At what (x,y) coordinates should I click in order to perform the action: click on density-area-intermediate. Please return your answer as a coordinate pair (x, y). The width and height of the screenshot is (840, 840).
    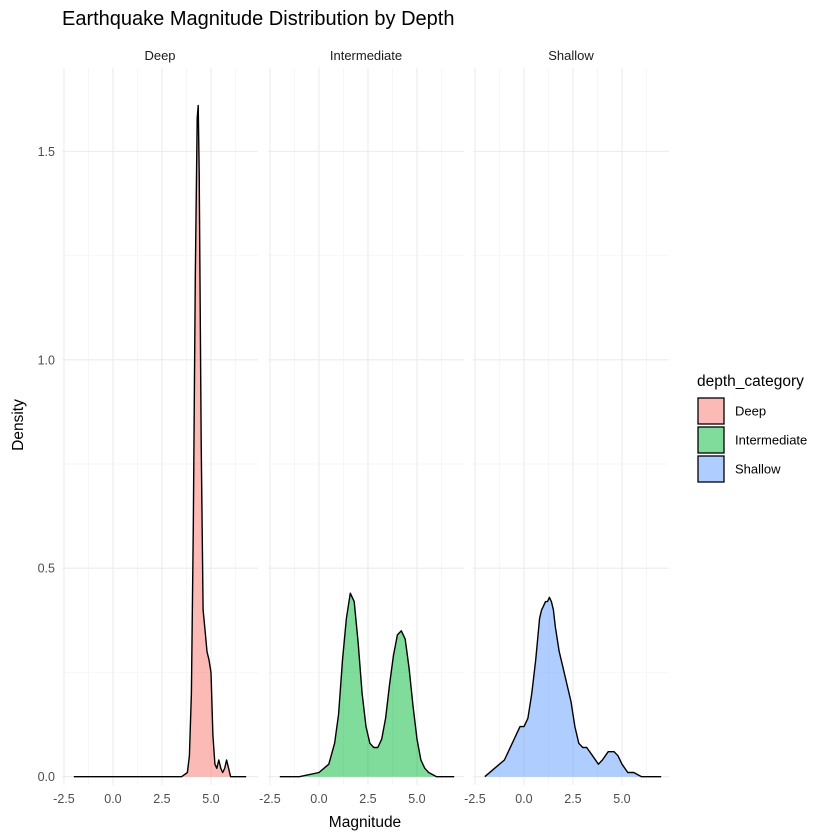
    Looking at the image, I should click on (367, 685).